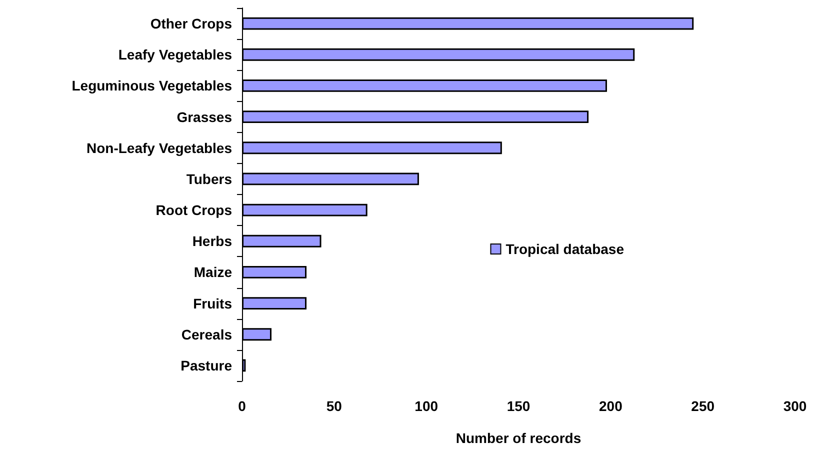  I want to click on x-tick-label: 50, so click(334, 406).